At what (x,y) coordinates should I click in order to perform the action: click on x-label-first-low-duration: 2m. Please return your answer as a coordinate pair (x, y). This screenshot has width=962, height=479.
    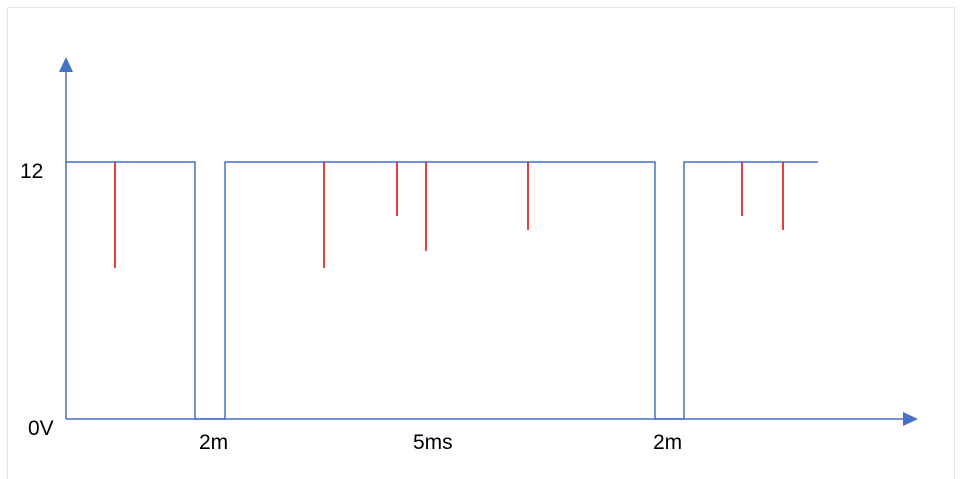
    Looking at the image, I should click on (214, 442).